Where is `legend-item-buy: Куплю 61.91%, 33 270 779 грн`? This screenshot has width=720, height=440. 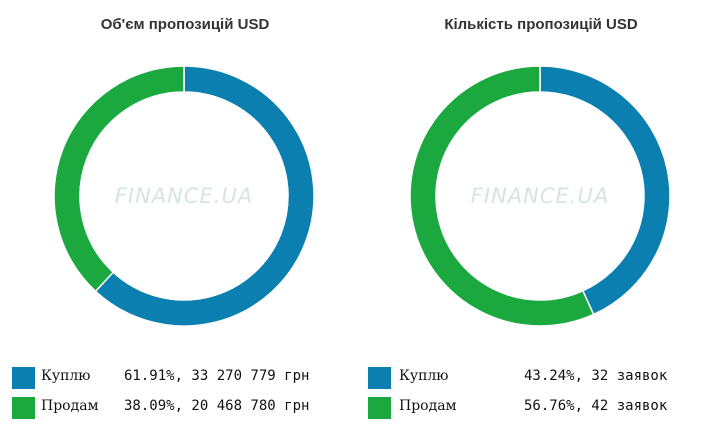
legend-item-buy: Куплю 61.91%, 33 270 779 грн is located at coordinates (177, 379).